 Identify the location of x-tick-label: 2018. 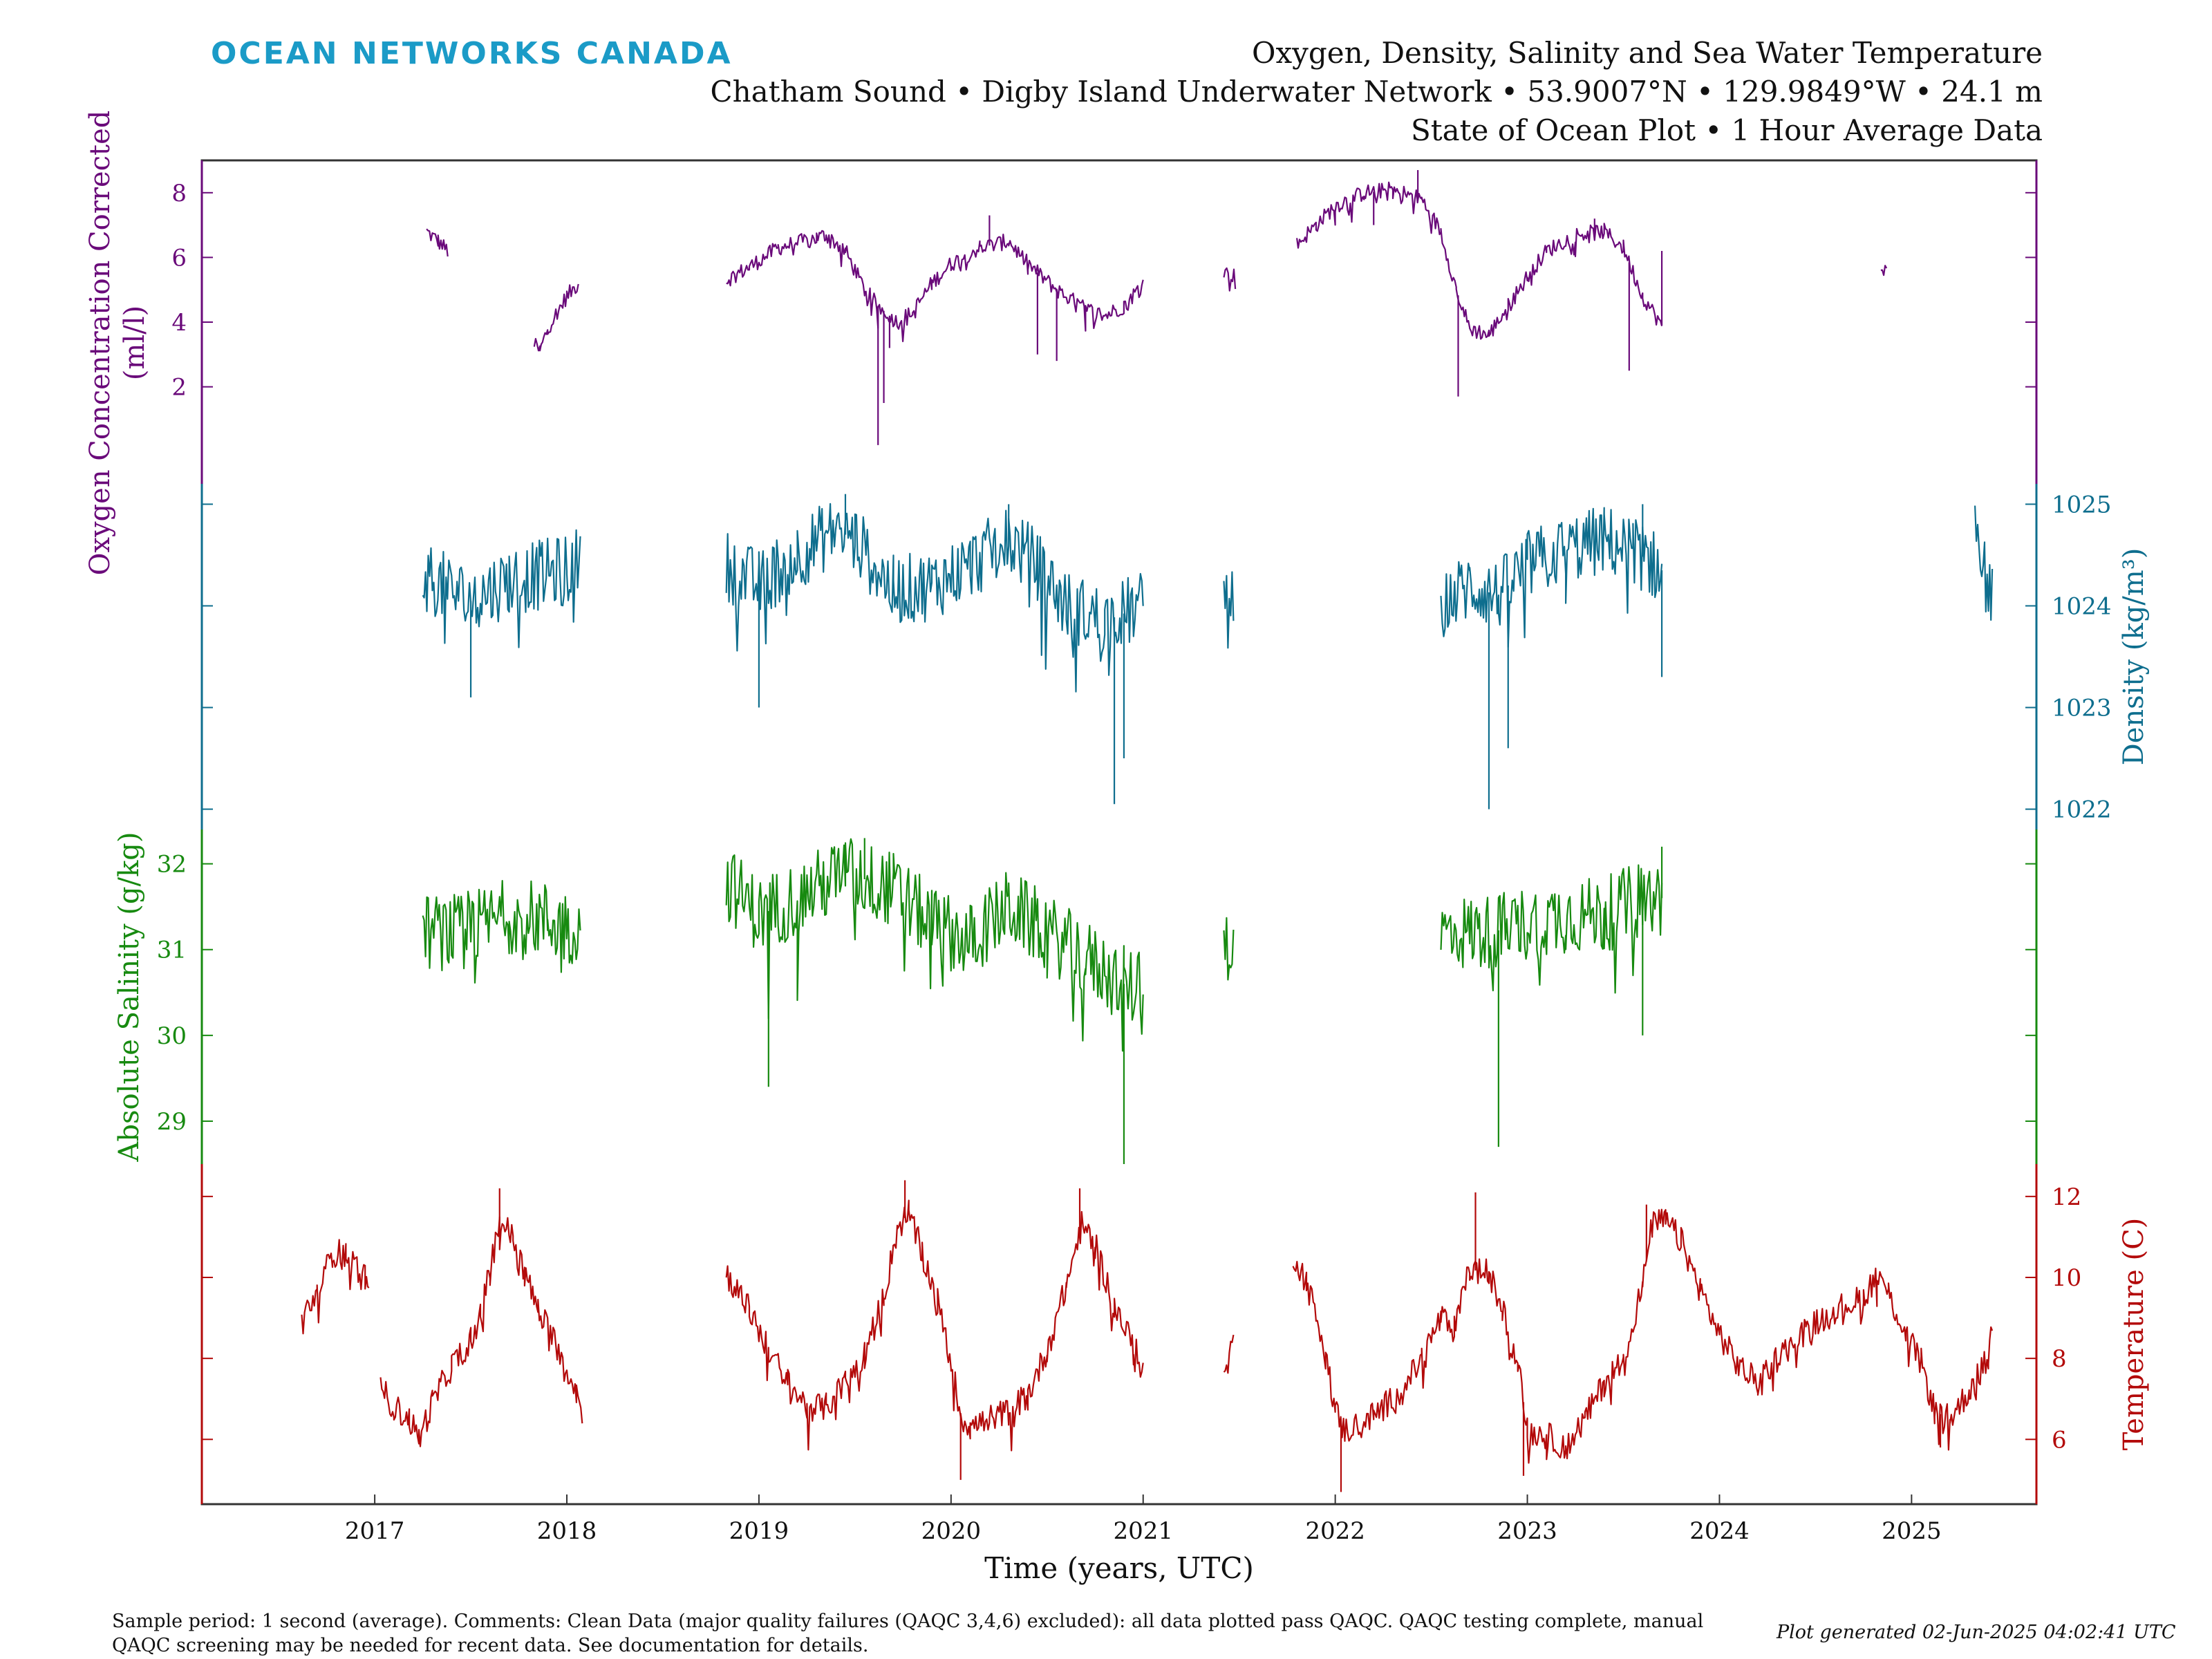
(567, 1531).